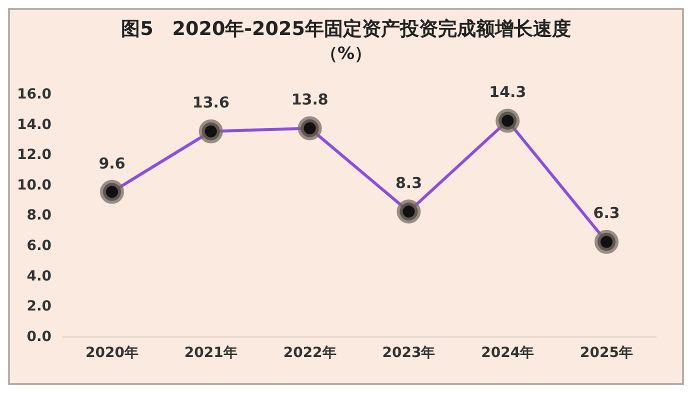  I want to click on y-tick-label: 14.0, so click(34, 124).